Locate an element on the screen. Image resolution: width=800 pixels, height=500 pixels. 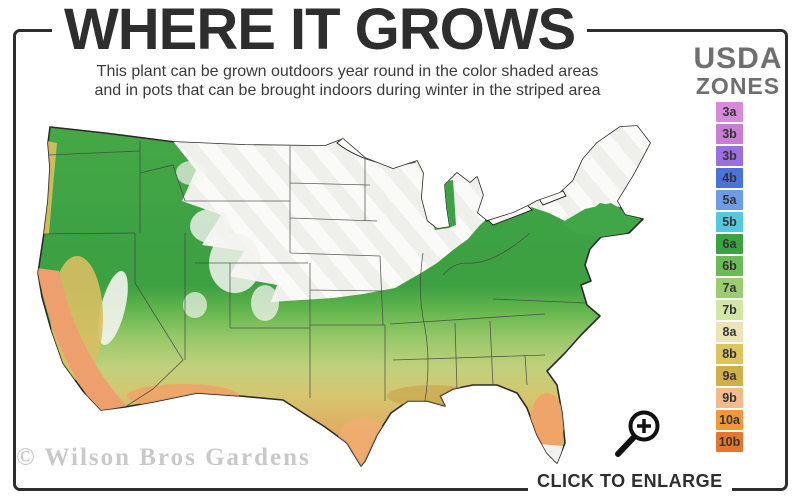
zone-chip-7a: 7a is located at coordinates (729, 288).